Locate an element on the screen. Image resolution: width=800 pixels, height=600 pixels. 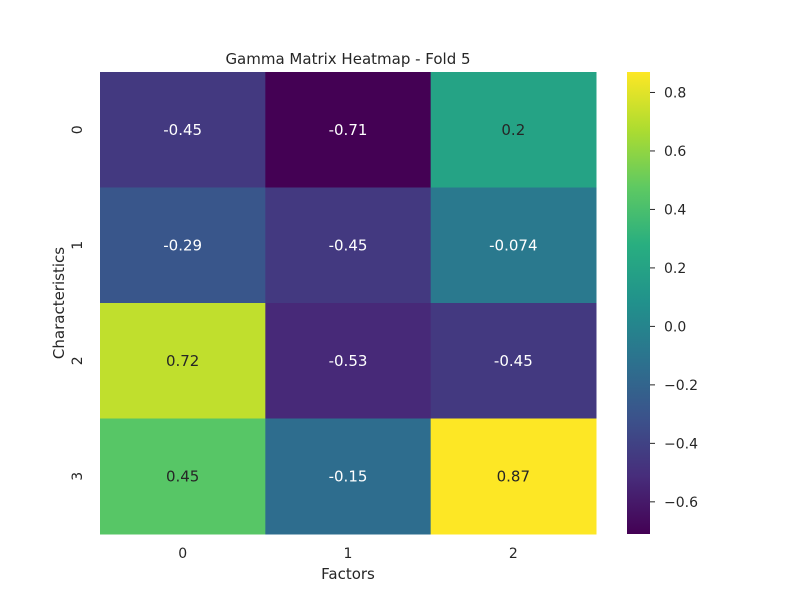
heatmap-cell-label: 0.72 is located at coordinates (182, 361).